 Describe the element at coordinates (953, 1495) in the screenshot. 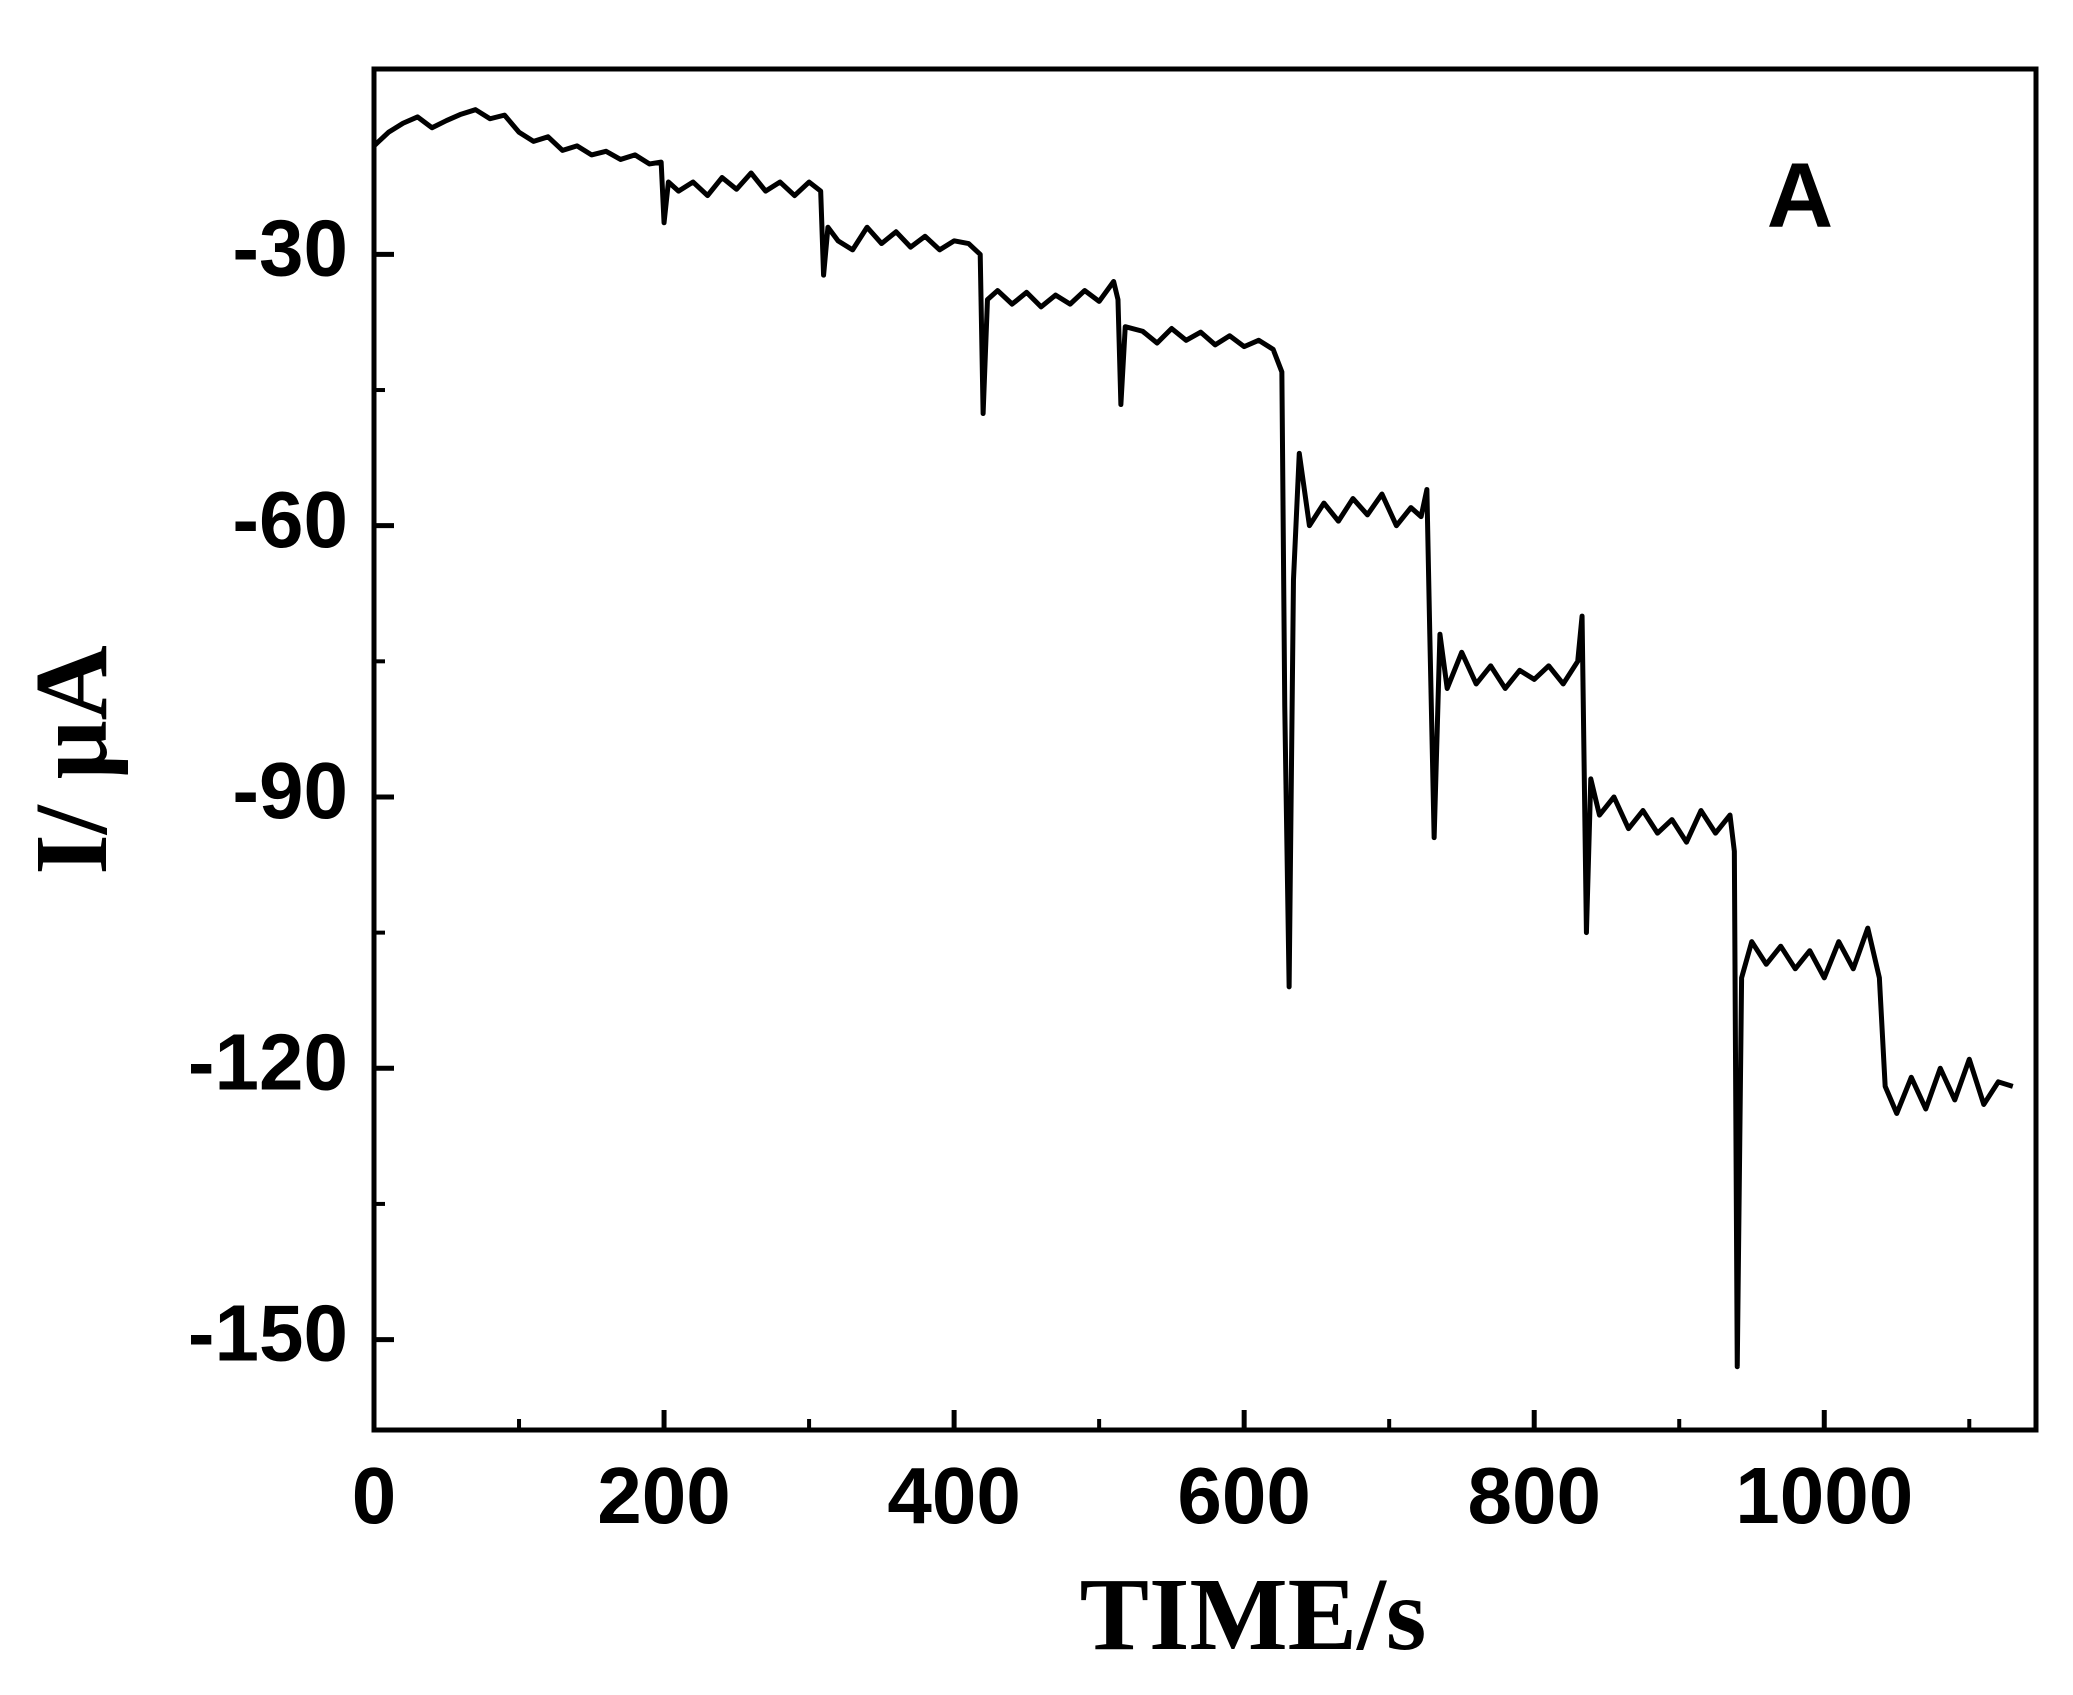

I see `x-tick-label: 400` at that location.